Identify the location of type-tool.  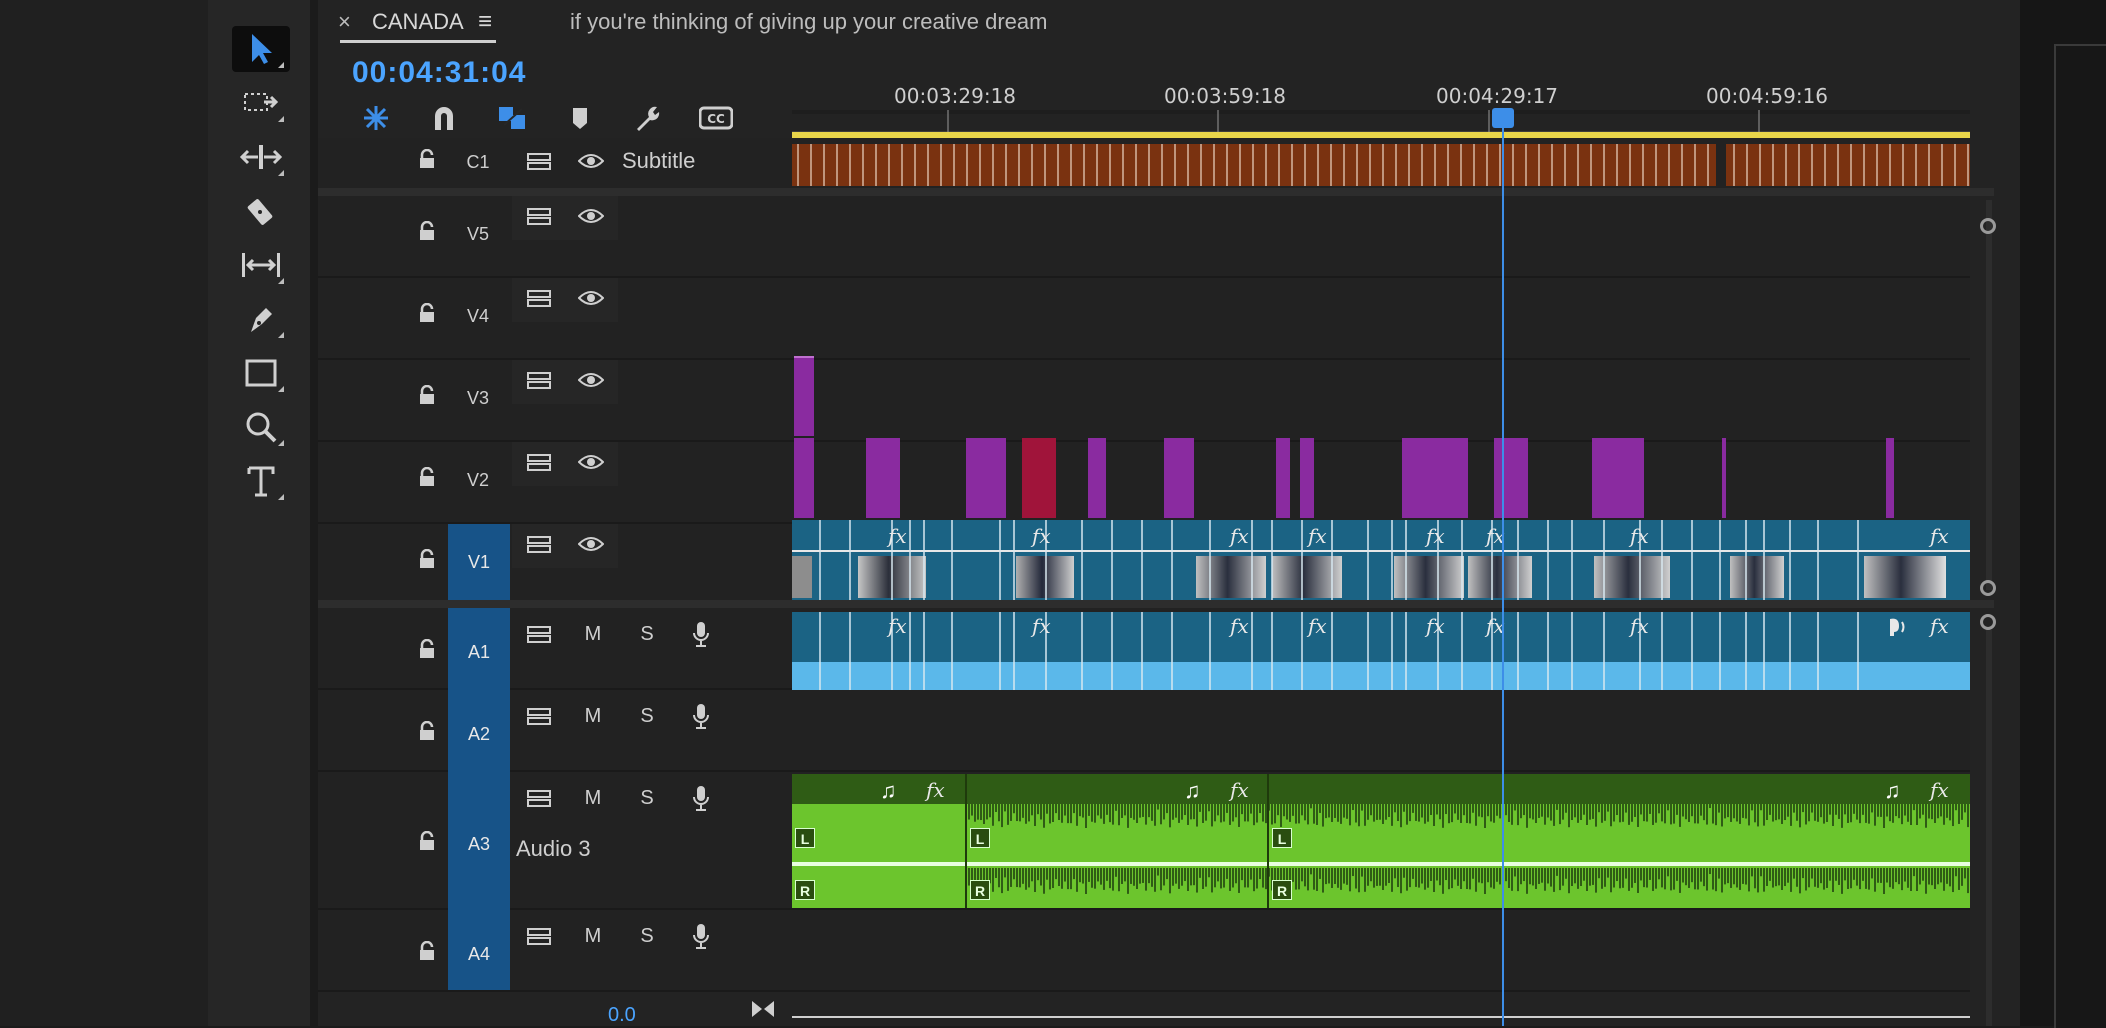
(261, 481).